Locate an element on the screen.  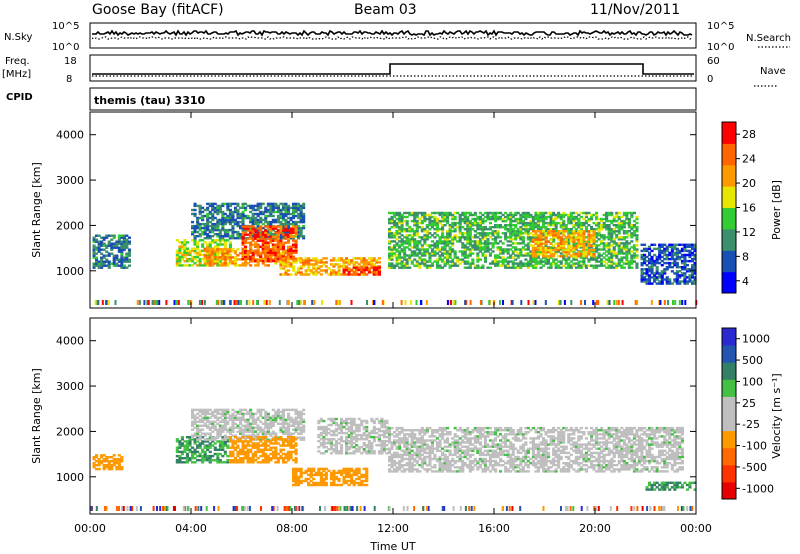
date-title: 11/Nov/2011 is located at coordinates (635, 10).